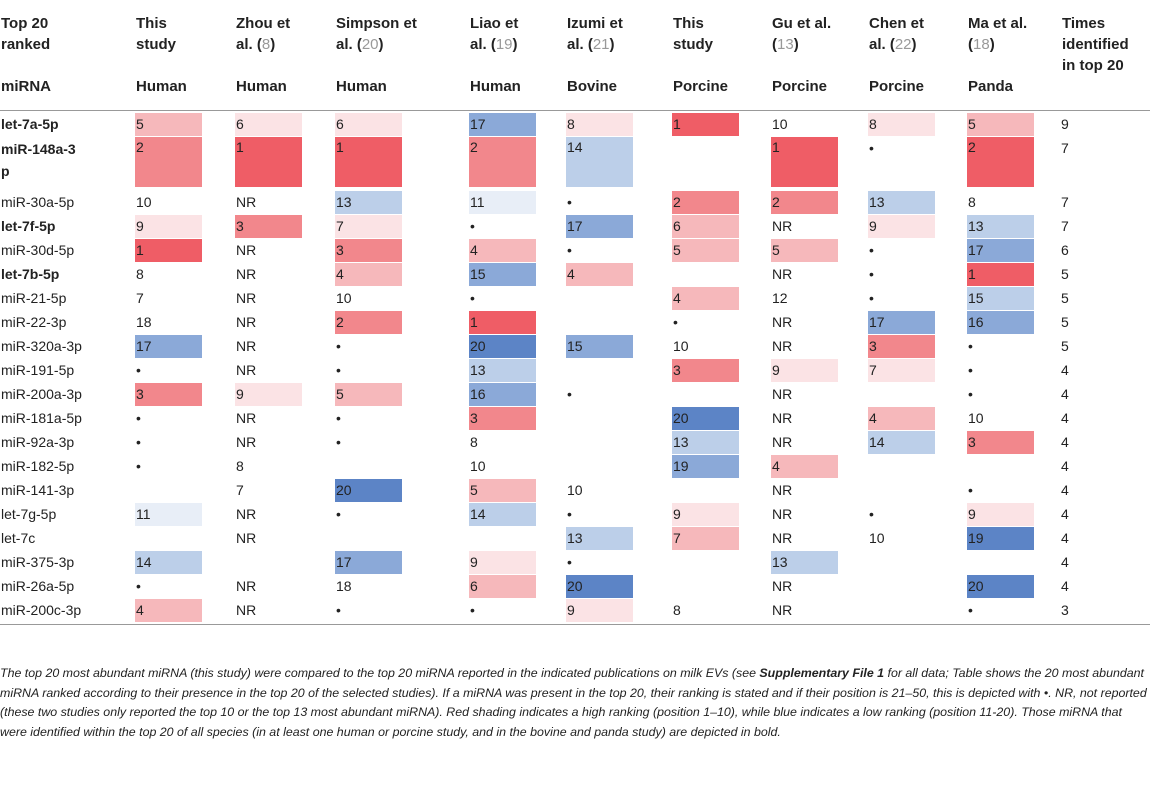  I want to click on mirna-column-header: miRNA, so click(67, 93).